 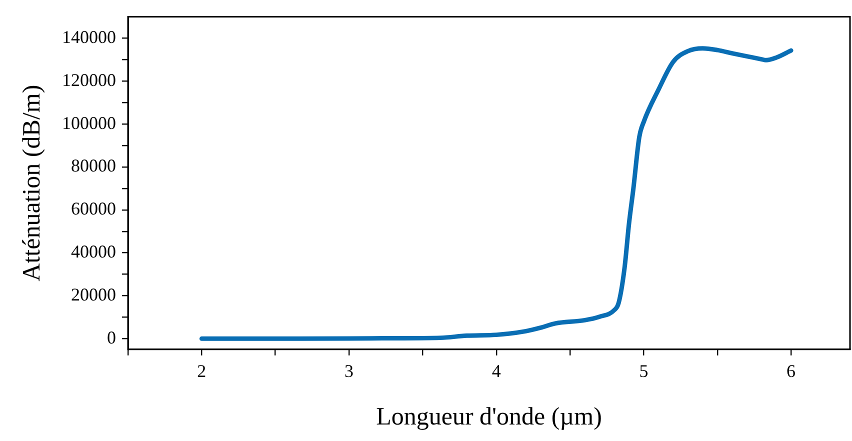 I want to click on y-tick-label: 20000, so click(x=93, y=294).